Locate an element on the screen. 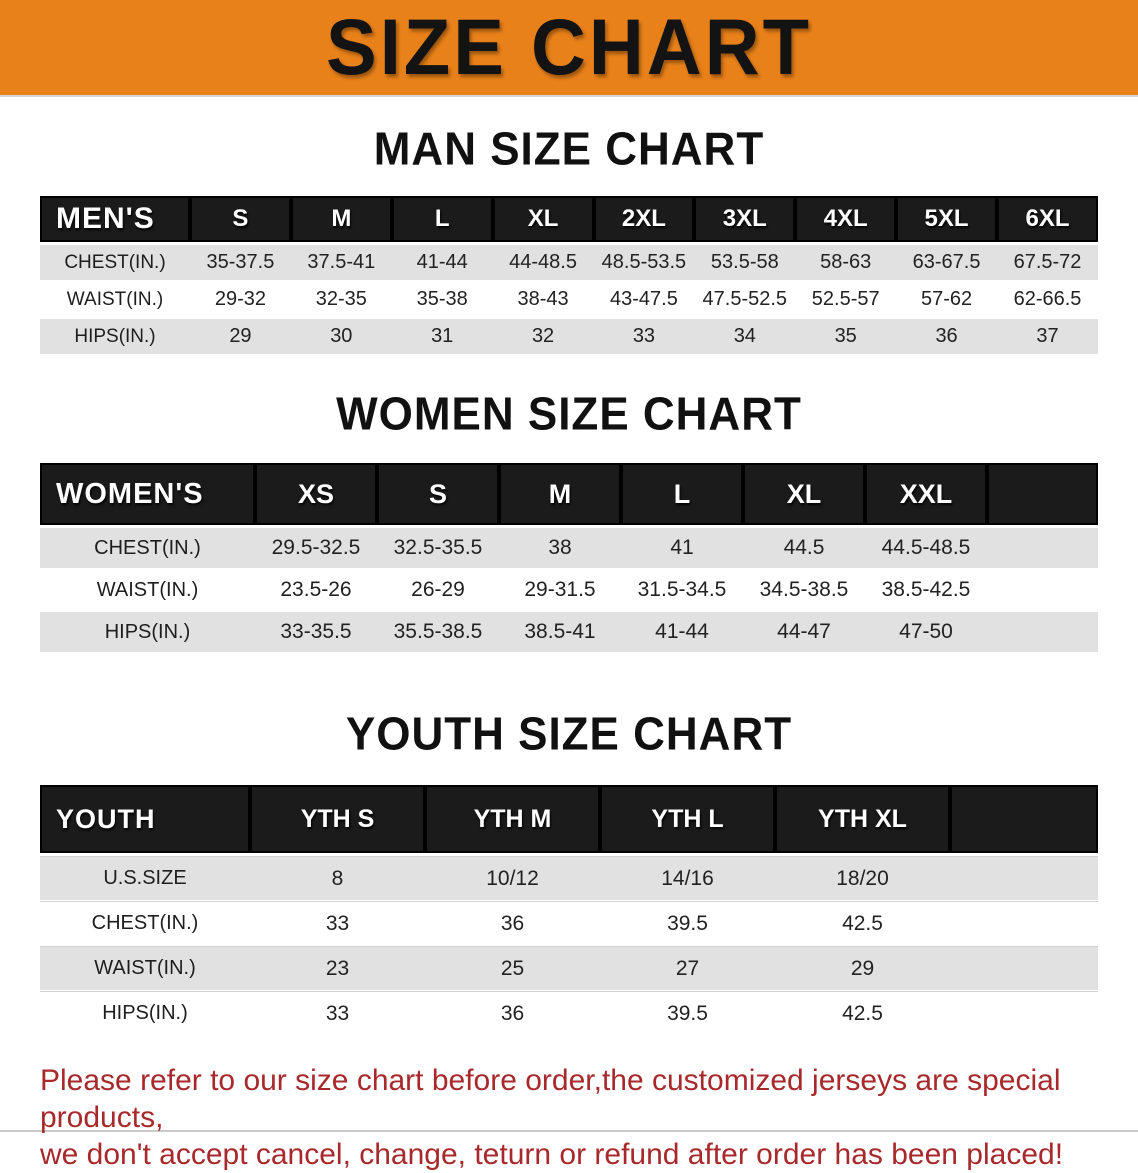 Image resolution: width=1138 pixels, height=1173 pixels. measurement-value: 41 is located at coordinates (682, 549).